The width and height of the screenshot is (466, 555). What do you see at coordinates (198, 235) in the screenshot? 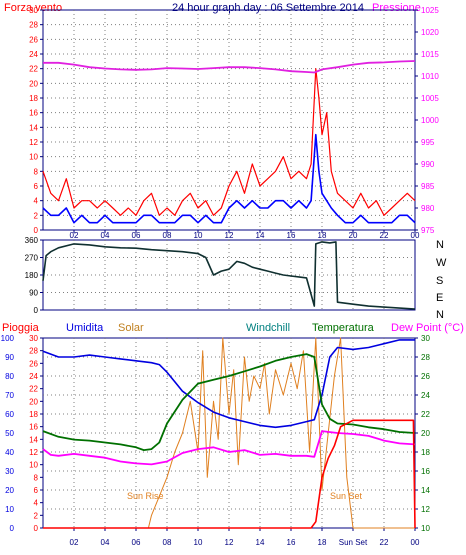
I see `wind-xtick-10: 10` at bounding box center [198, 235].